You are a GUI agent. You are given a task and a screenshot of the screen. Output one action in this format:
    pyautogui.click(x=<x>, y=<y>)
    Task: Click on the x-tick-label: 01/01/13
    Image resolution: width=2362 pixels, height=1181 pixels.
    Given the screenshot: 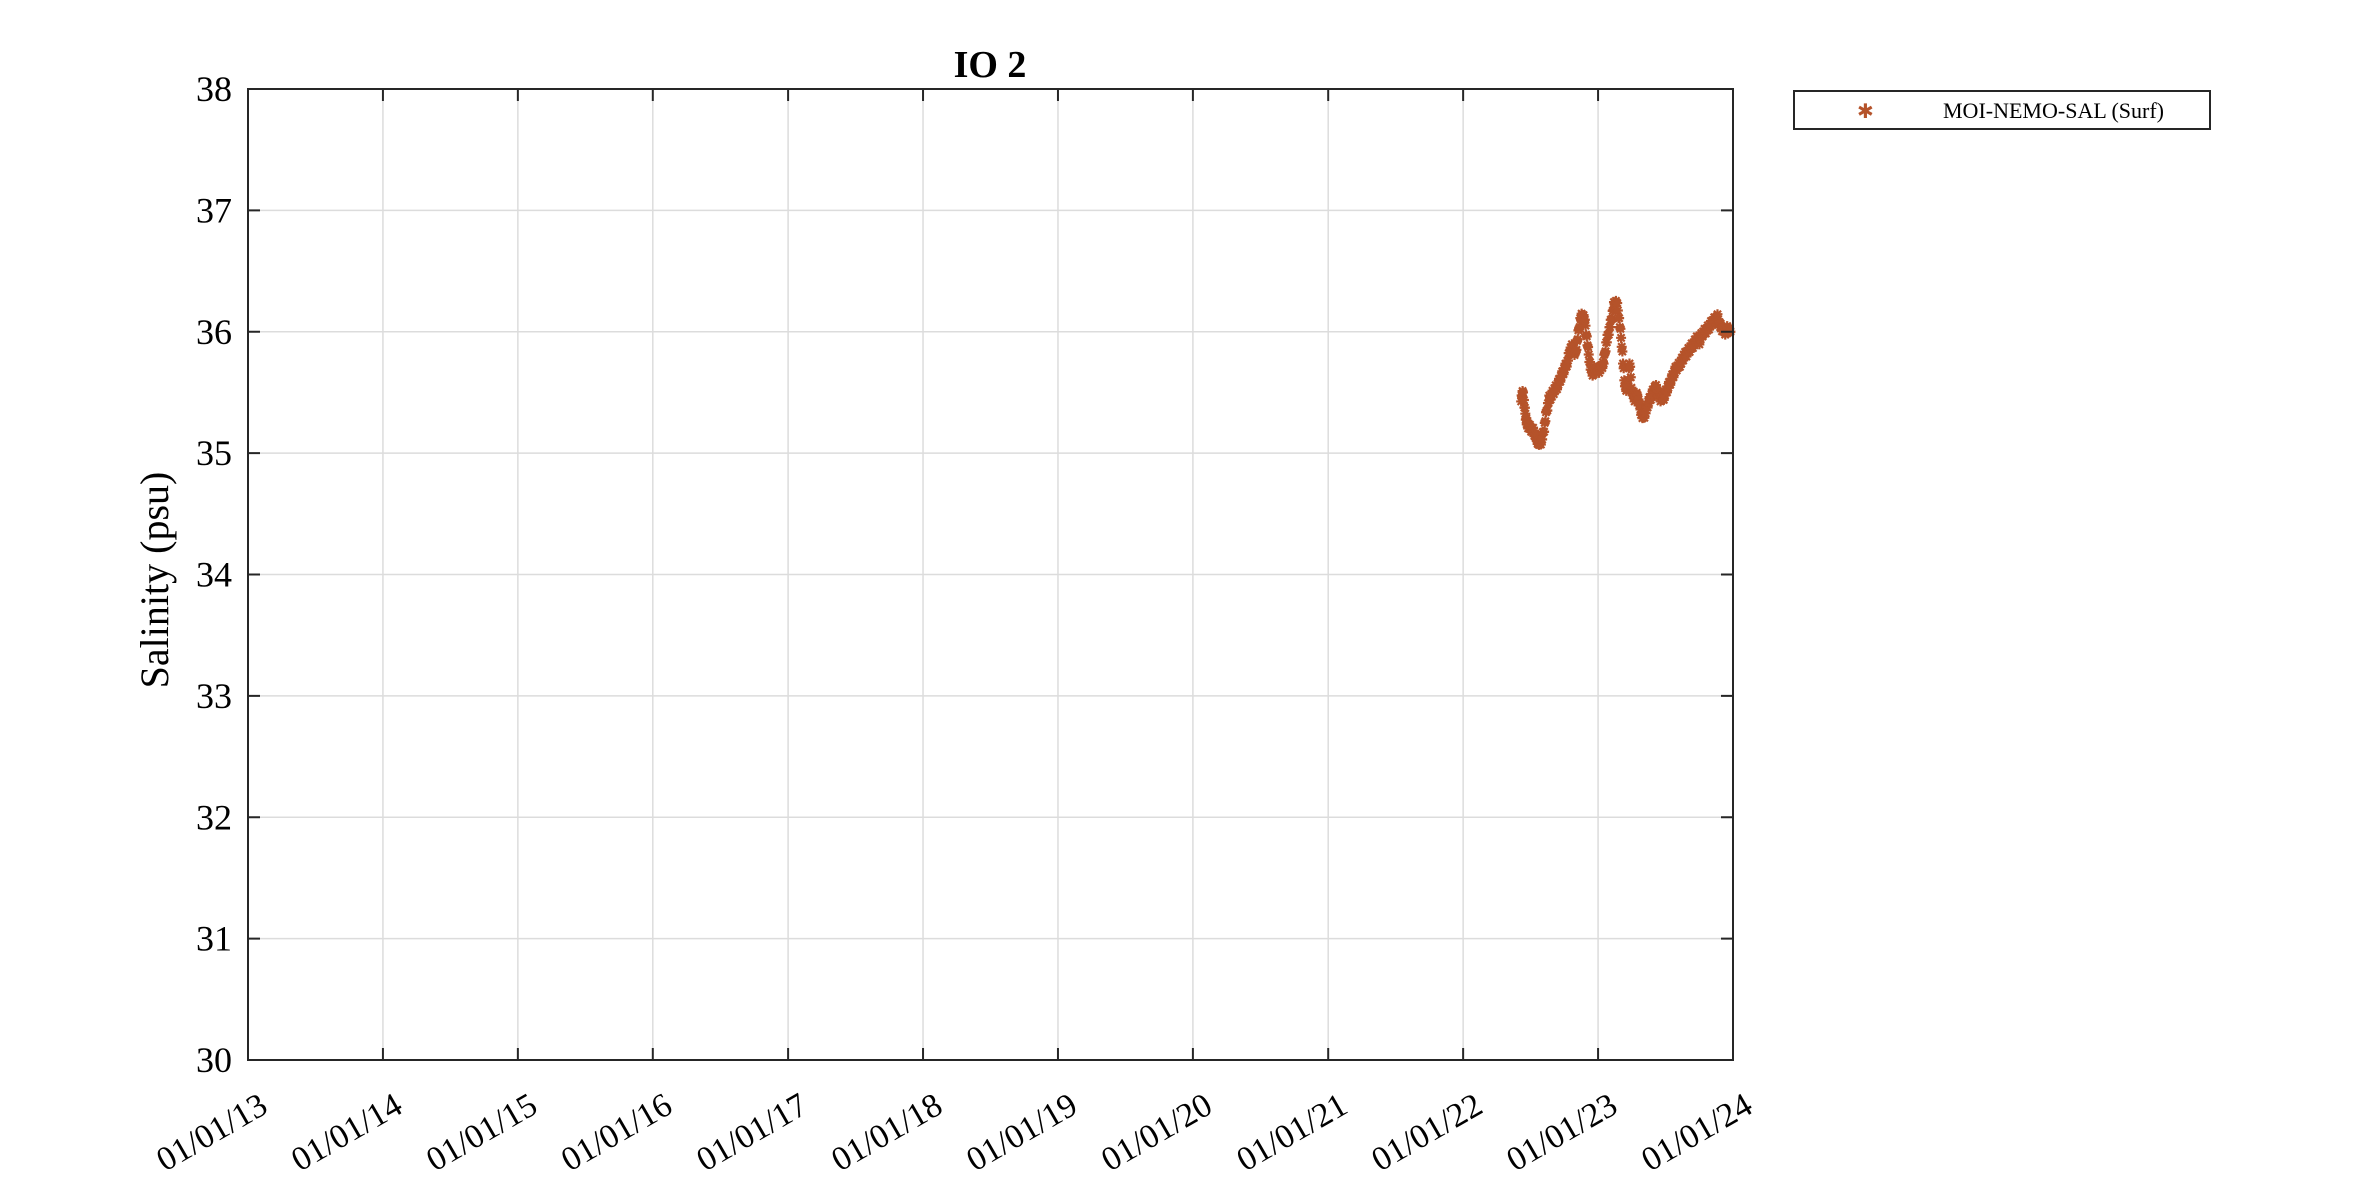 What is the action you would take?
    pyautogui.click(x=211, y=1132)
    